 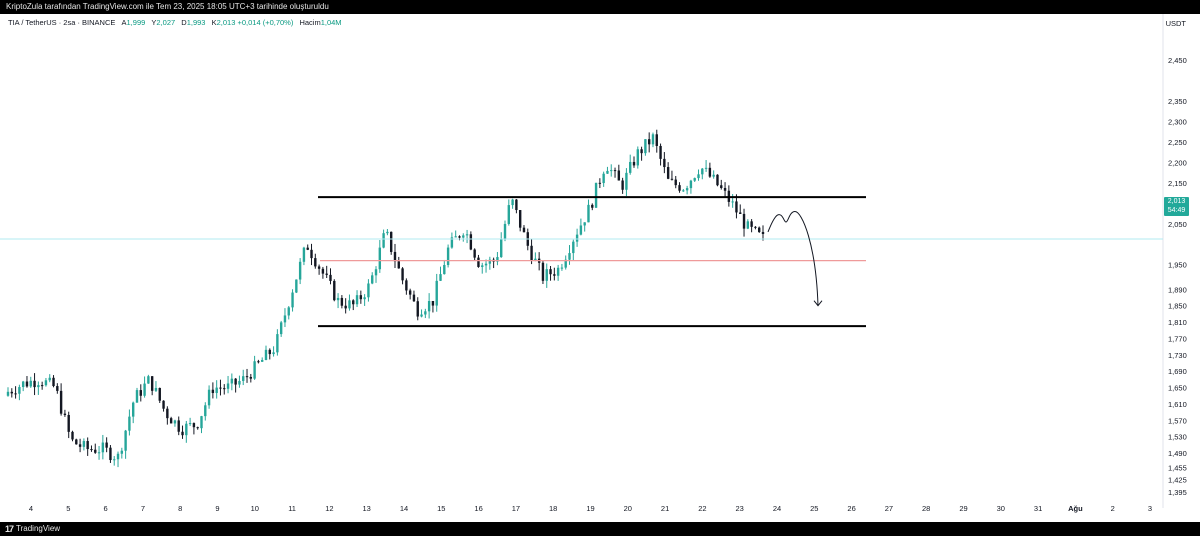 What do you see at coordinates (1150, 508) in the screenshot?
I see `x-tick-label: 3` at bounding box center [1150, 508].